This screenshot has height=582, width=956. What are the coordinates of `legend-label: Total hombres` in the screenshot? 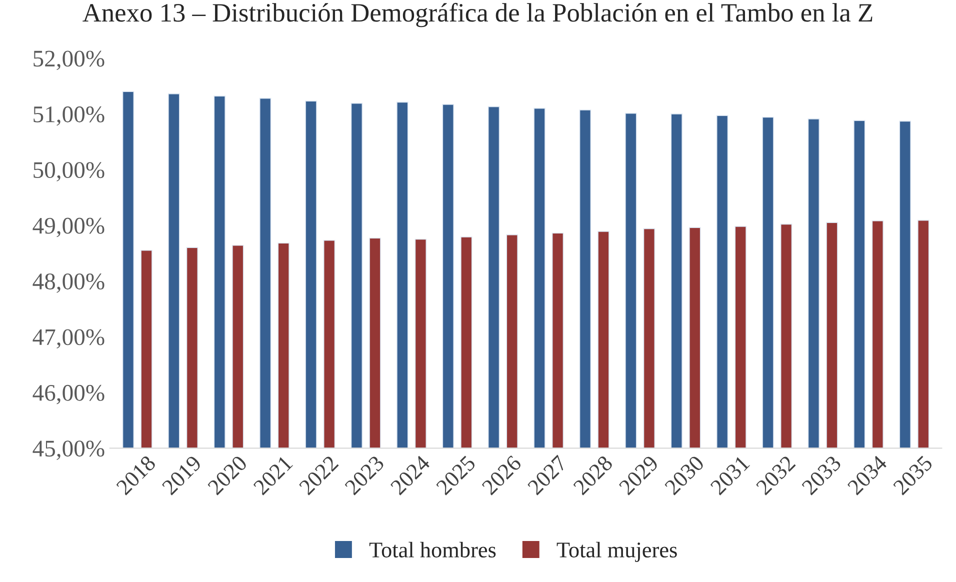 It's located at (432, 550).